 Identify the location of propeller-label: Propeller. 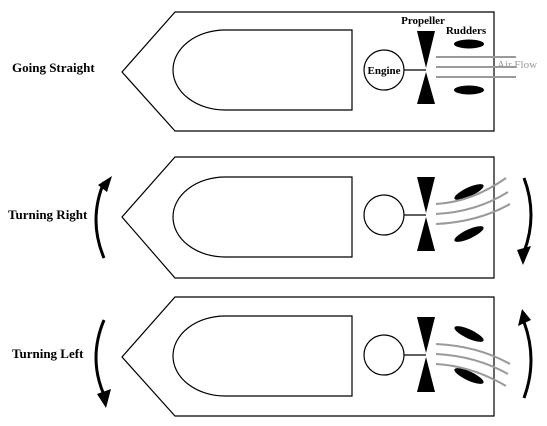
(423, 21).